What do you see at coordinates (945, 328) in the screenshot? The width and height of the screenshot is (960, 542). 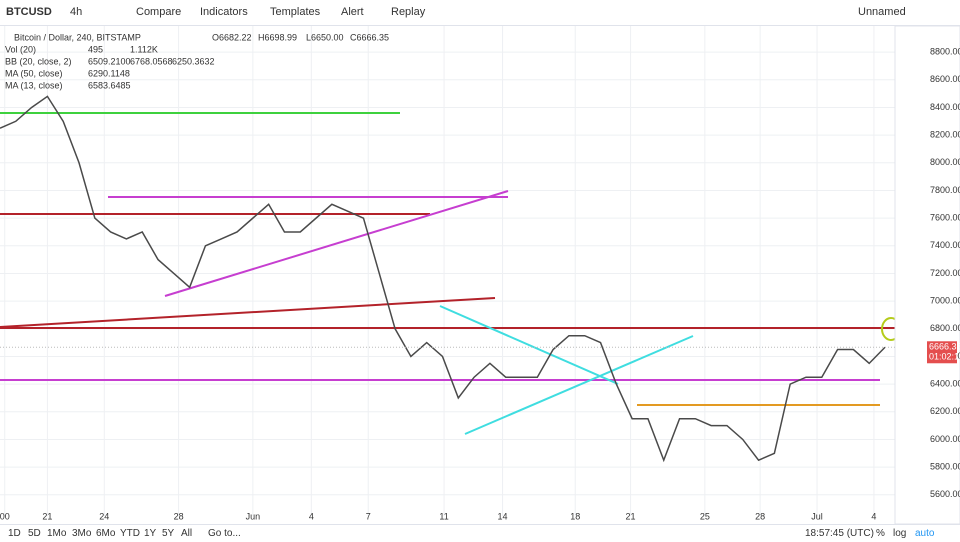 I see `y-tick-label: 6800.00` at bounding box center [945, 328].